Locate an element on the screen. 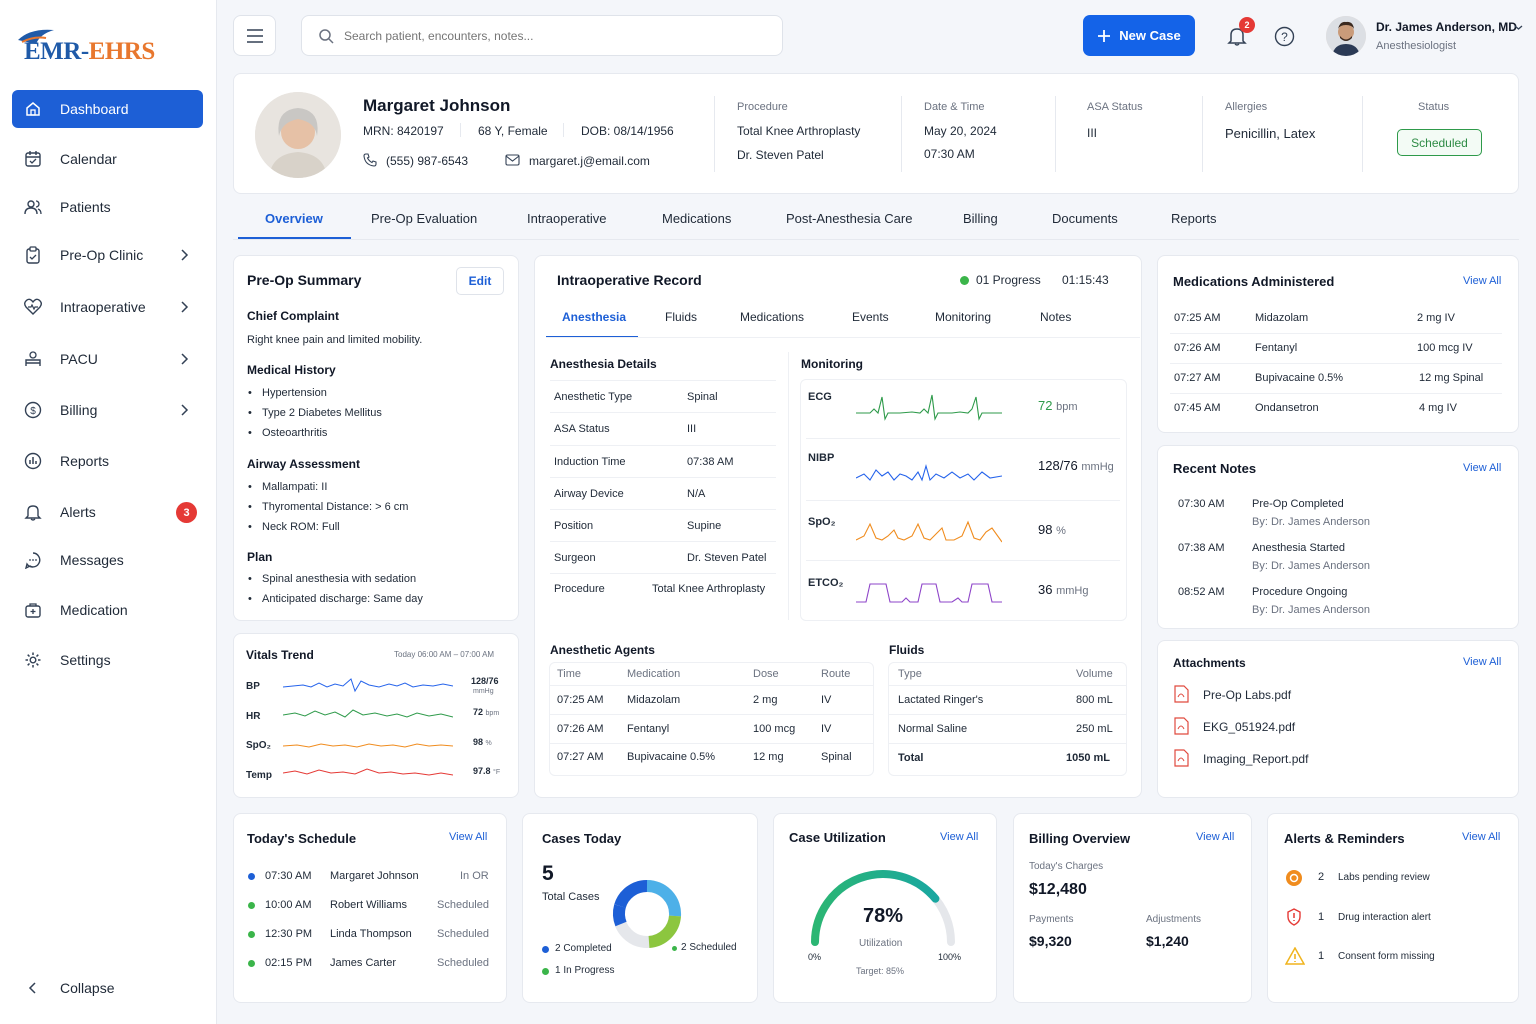 This screenshot has height=1024, width=1536. tab-medications: Medications is located at coordinates (697, 218).